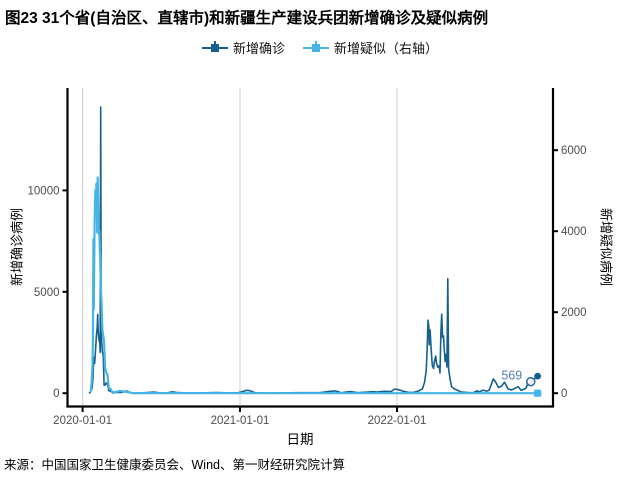 The height and width of the screenshot is (480, 640). Describe the element at coordinates (511, 376) in the screenshot. I see `annotation-label: 569` at that location.